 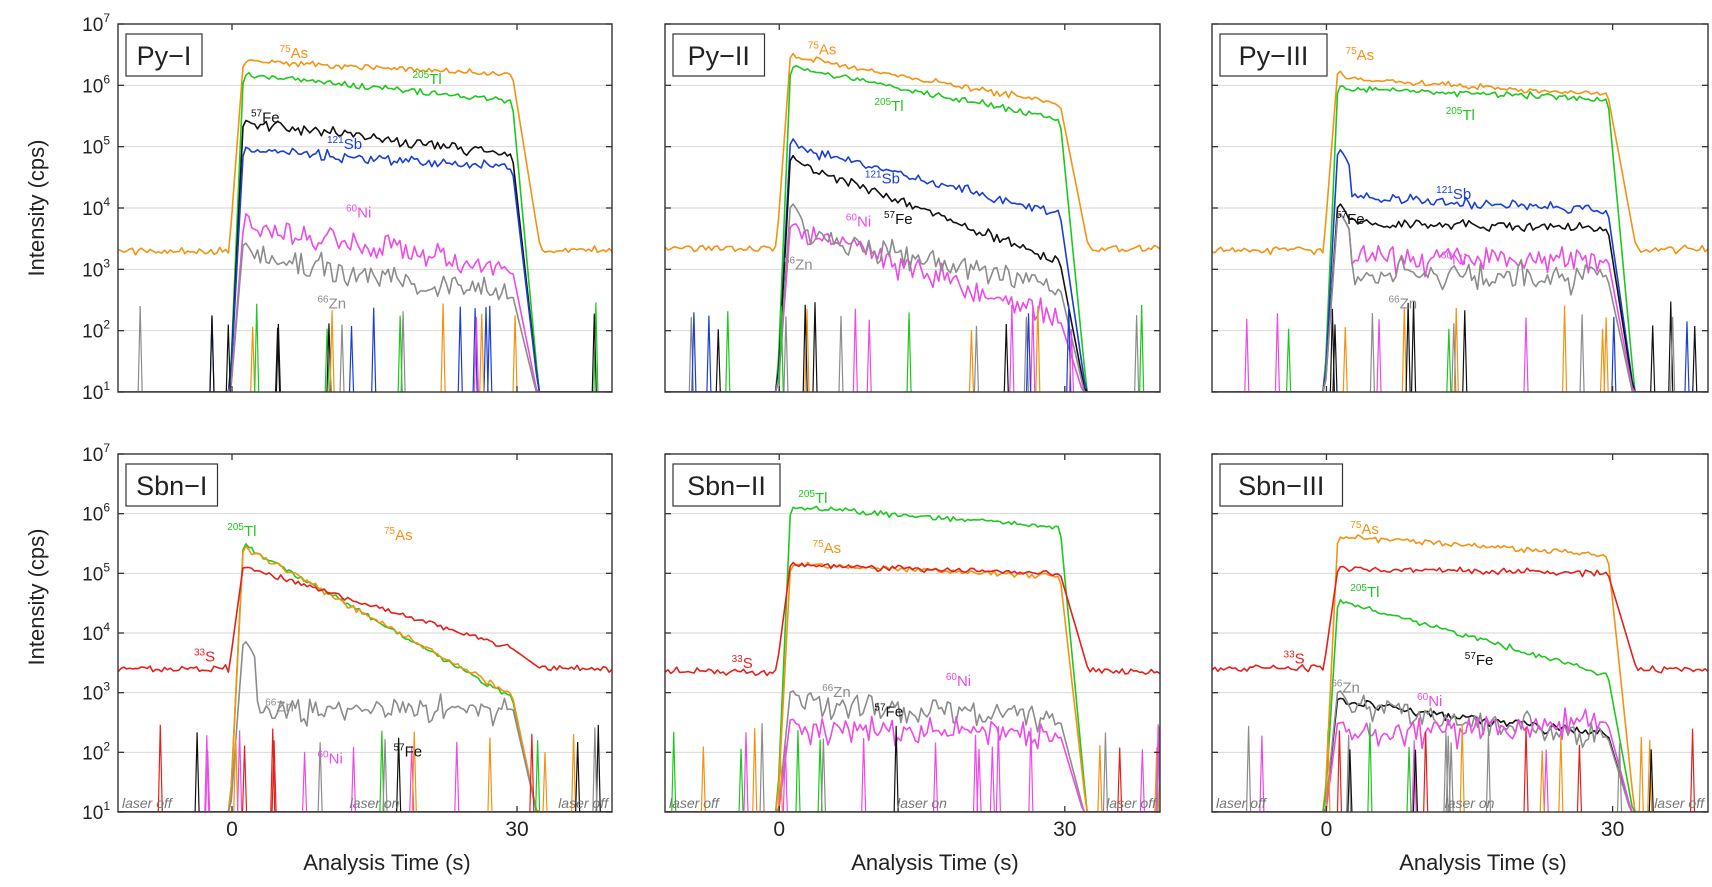 I want to click on panel-py-ii: Py−II 75As 205Tl 121Sb 57Fe 60Ni 66Zn, so click(x=912, y=208).